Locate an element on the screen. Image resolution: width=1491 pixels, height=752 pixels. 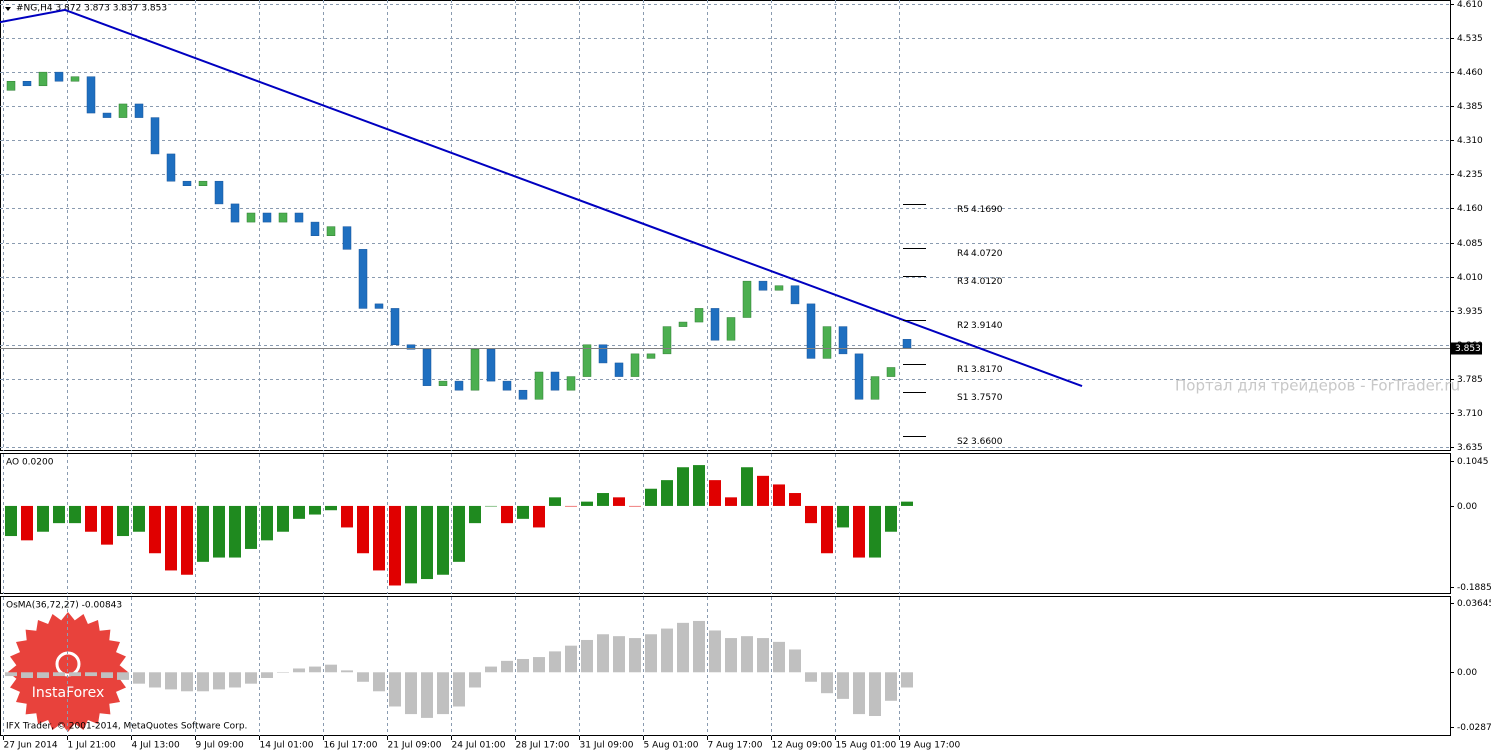
y-tick-label: 0.1045 is located at coordinates (1473, 462).